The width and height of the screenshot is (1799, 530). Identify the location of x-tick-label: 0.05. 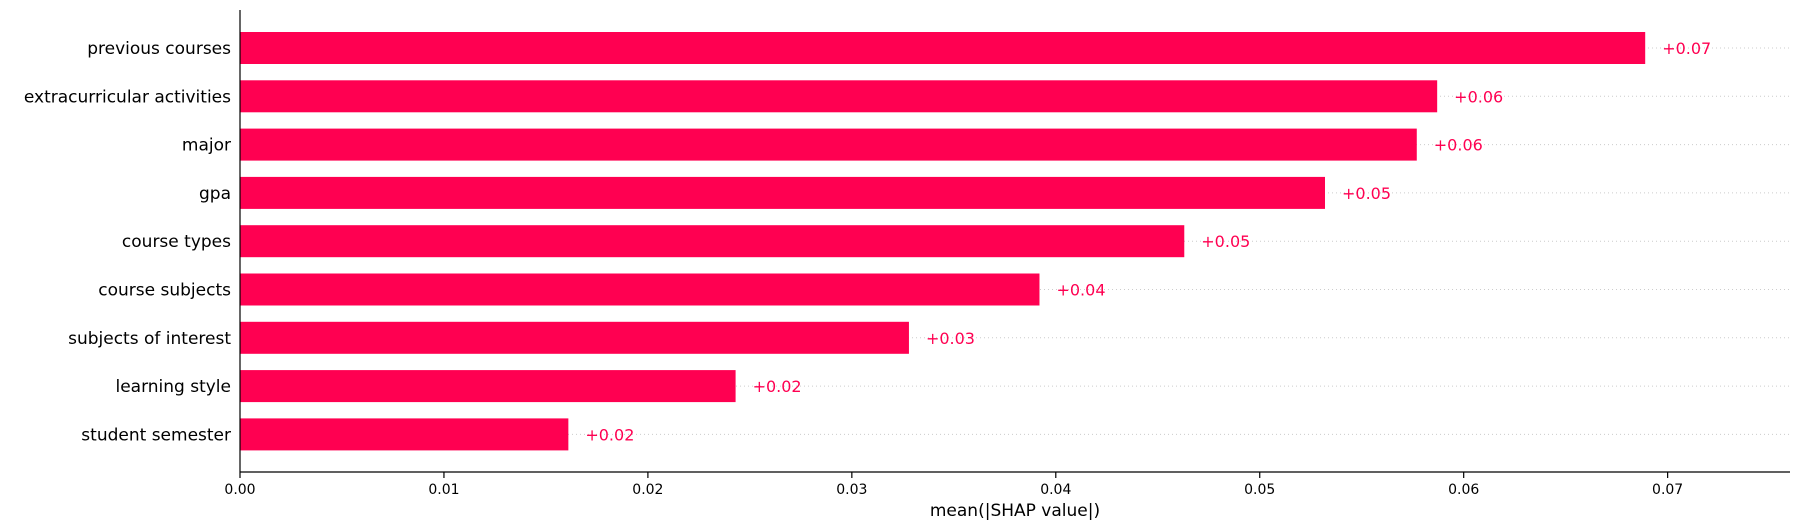
(1259, 490).